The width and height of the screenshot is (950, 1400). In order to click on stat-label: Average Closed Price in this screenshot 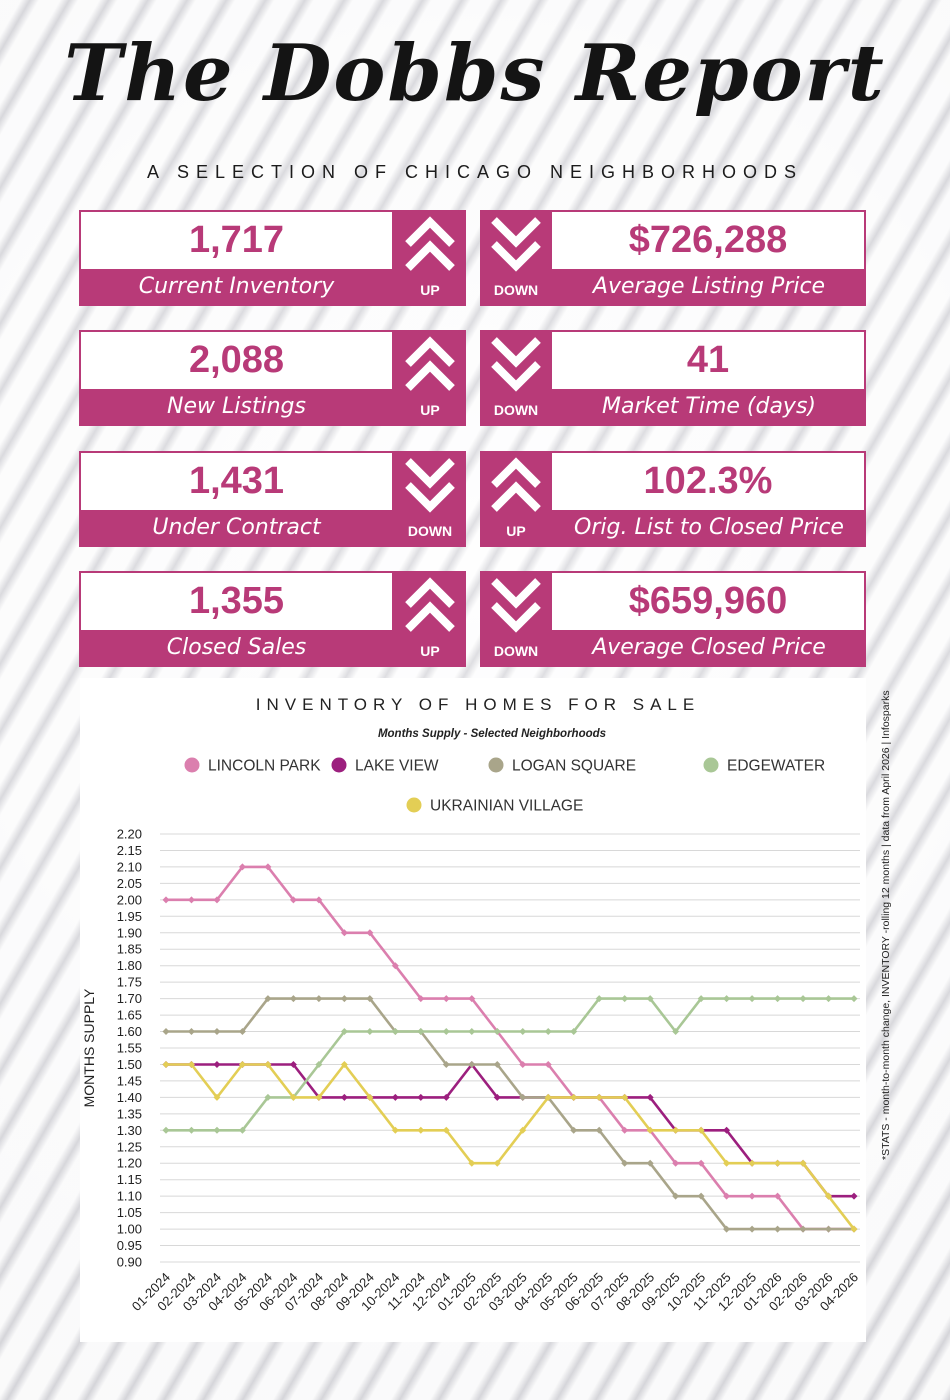, I will do `click(709, 647)`.